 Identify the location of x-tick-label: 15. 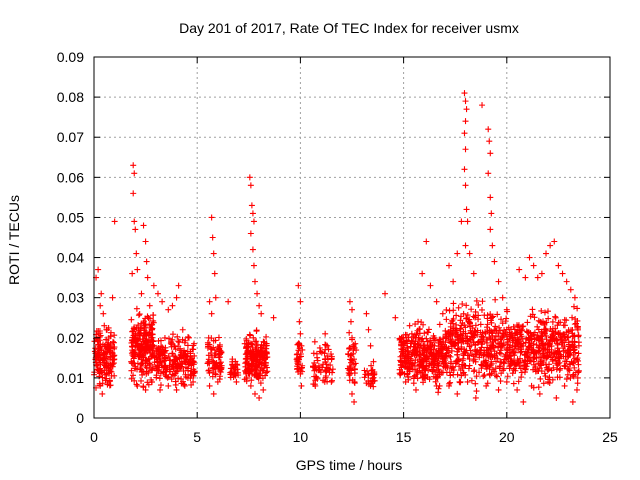
(404, 437).